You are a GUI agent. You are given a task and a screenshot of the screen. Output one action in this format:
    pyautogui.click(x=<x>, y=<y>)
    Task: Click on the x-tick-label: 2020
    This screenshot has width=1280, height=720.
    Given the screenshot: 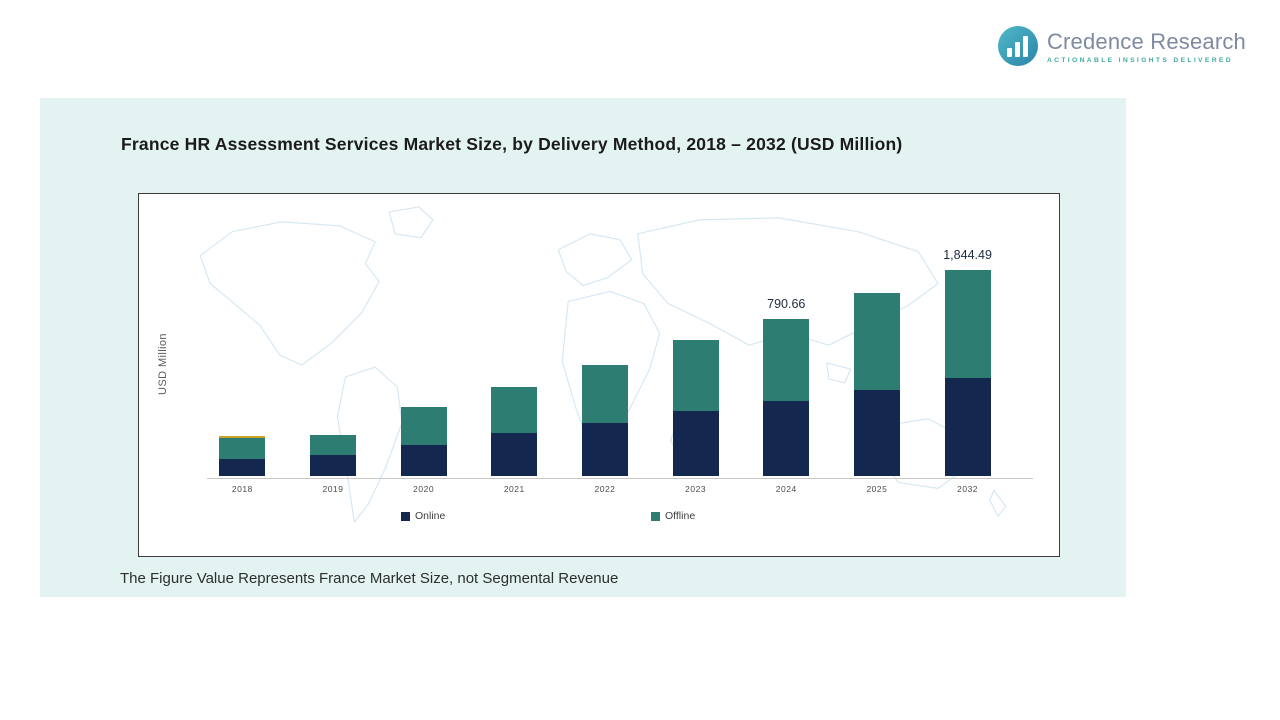 What is the action you would take?
    pyautogui.click(x=424, y=489)
    